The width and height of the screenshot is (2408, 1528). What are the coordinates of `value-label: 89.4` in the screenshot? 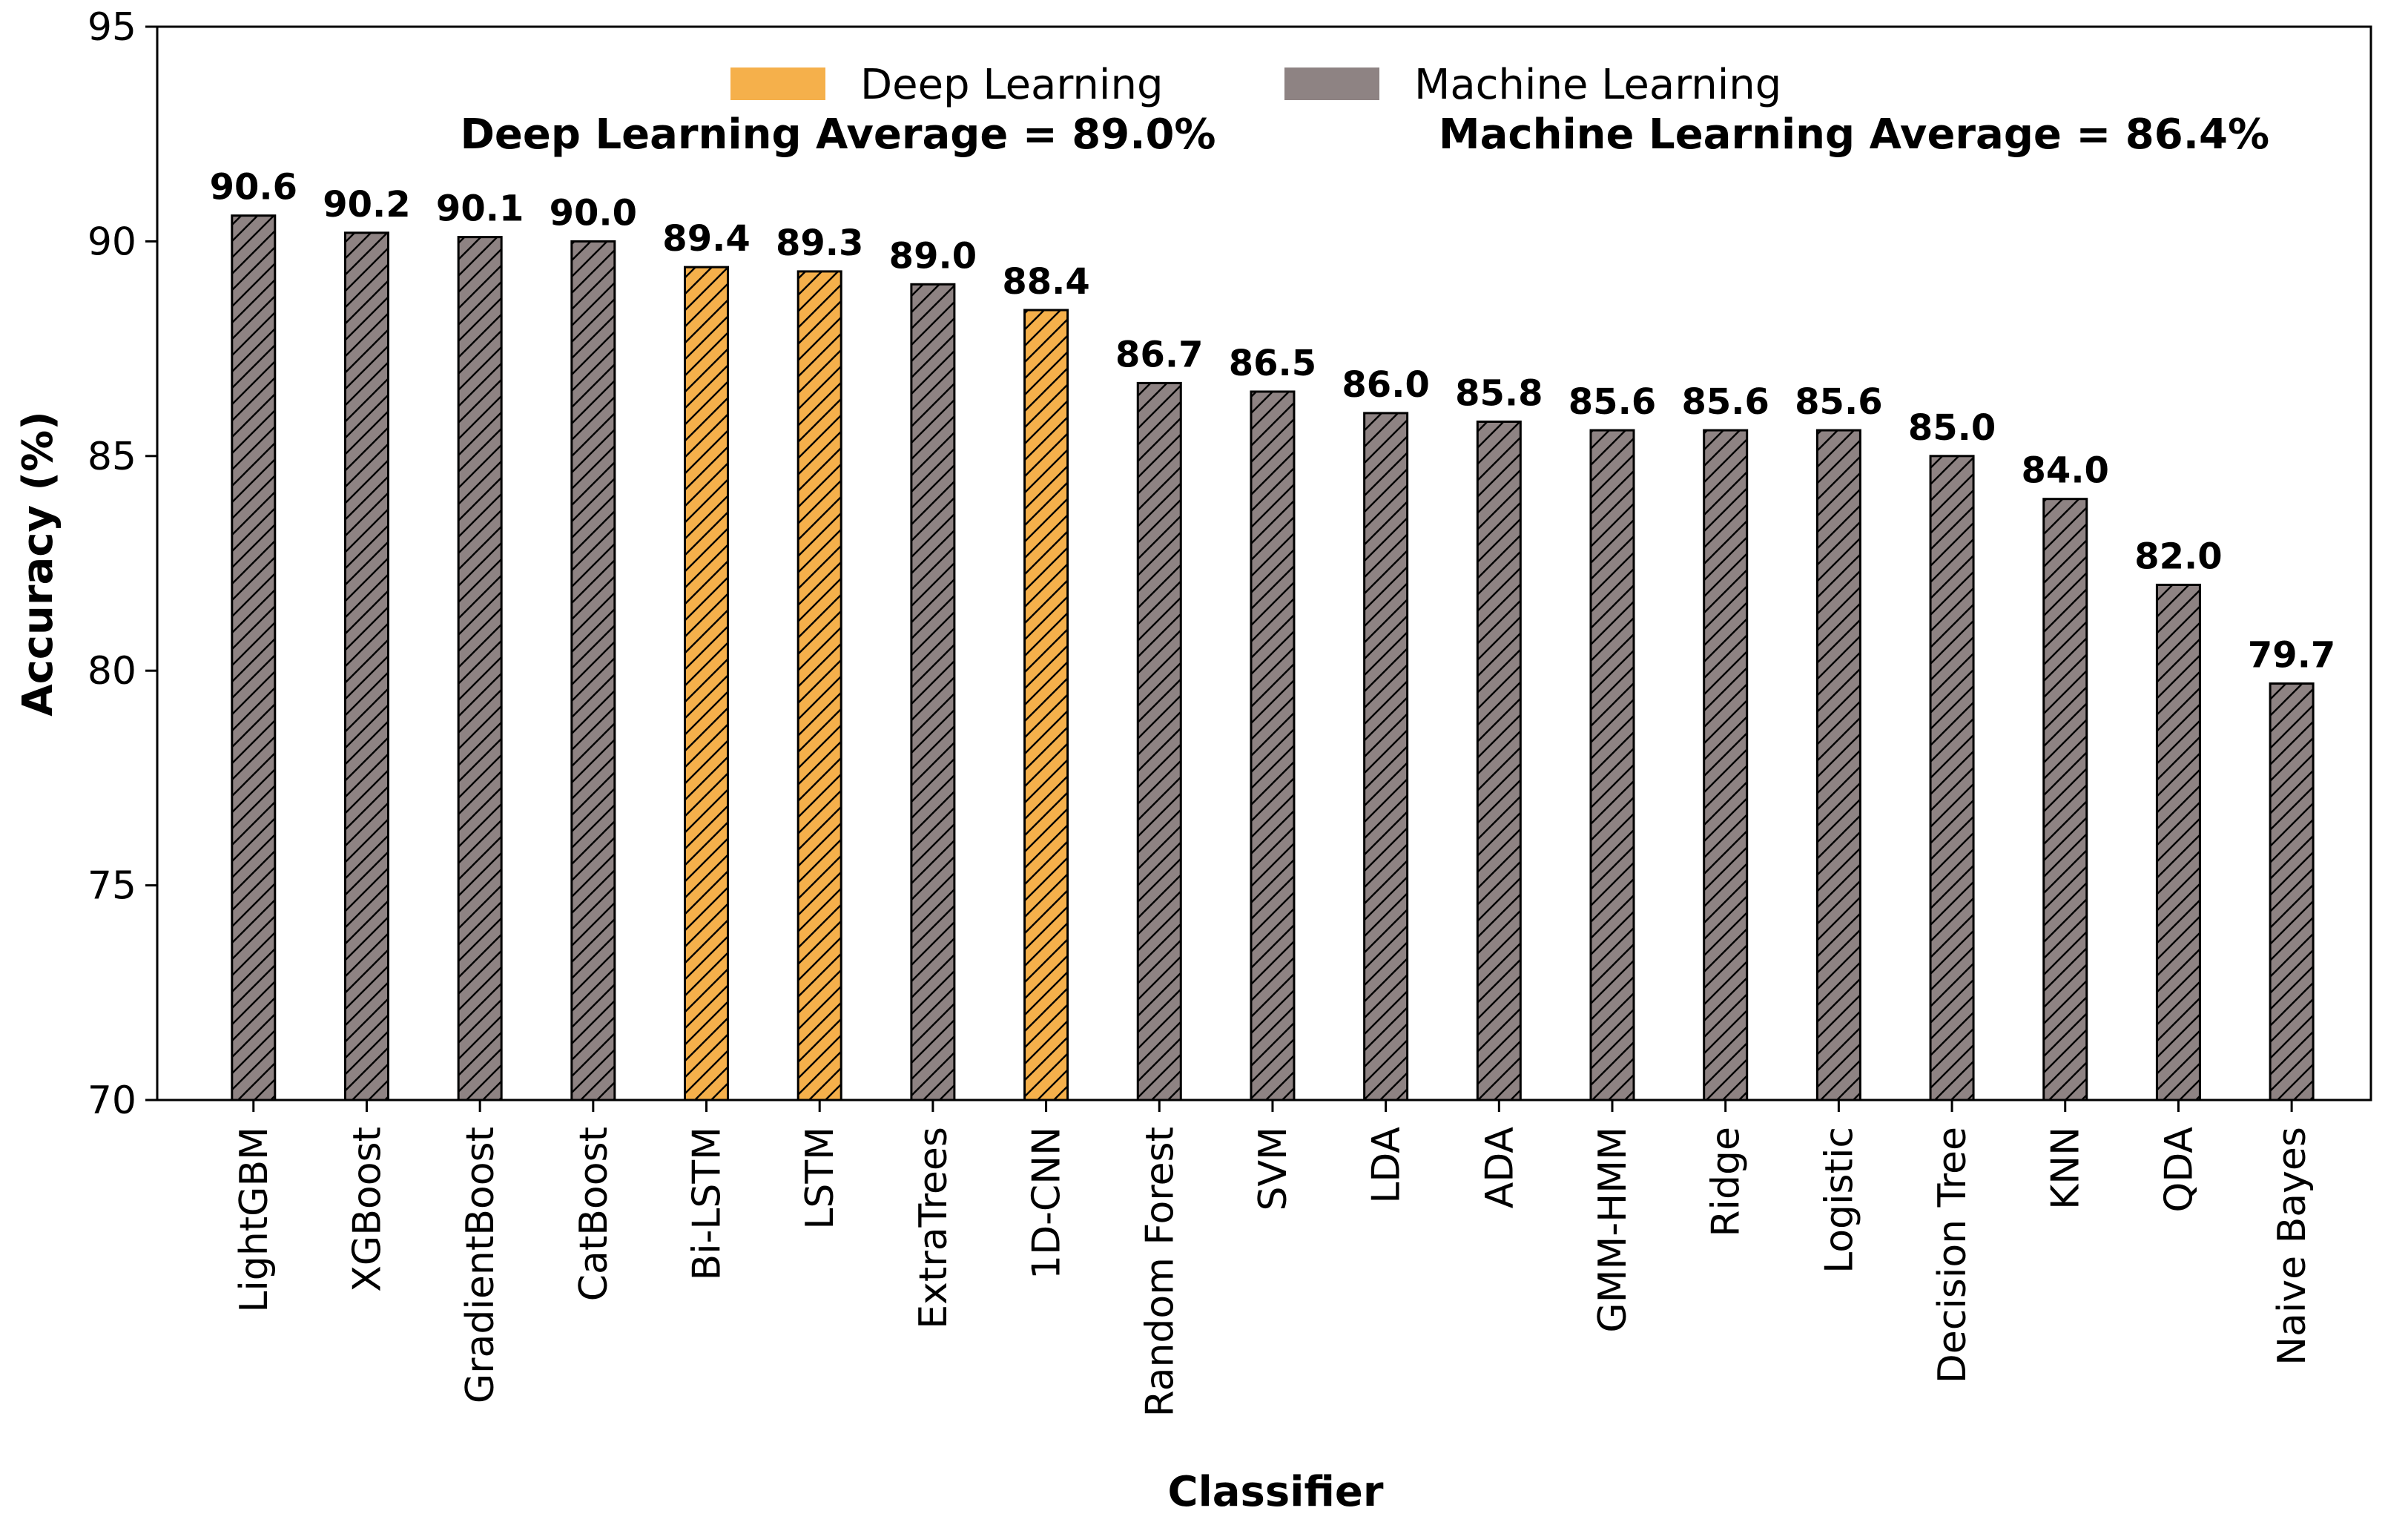 It's located at (706, 239).